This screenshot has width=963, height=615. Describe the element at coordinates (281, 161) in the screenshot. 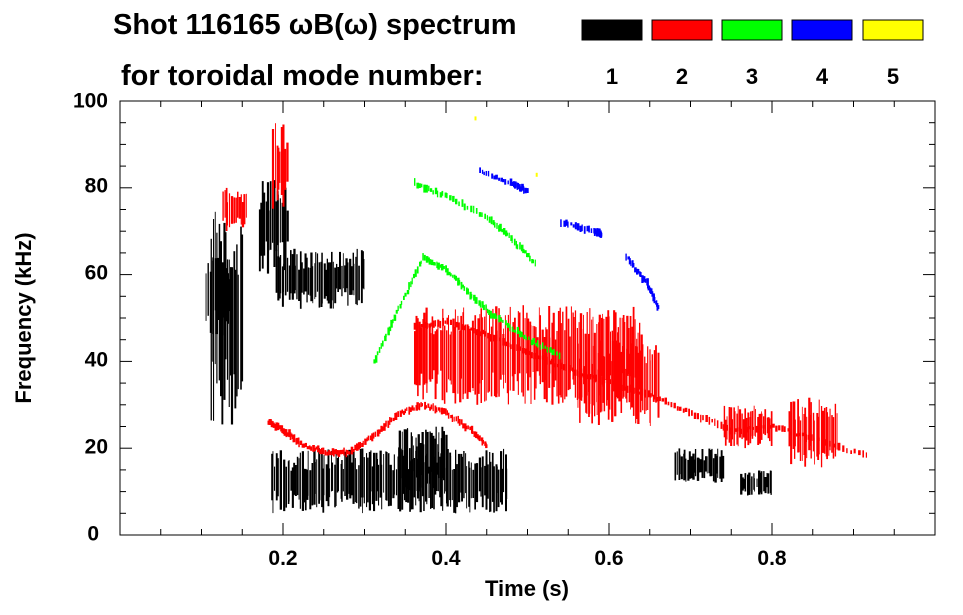

I see `series-n=2-band-1-streak` at that location.